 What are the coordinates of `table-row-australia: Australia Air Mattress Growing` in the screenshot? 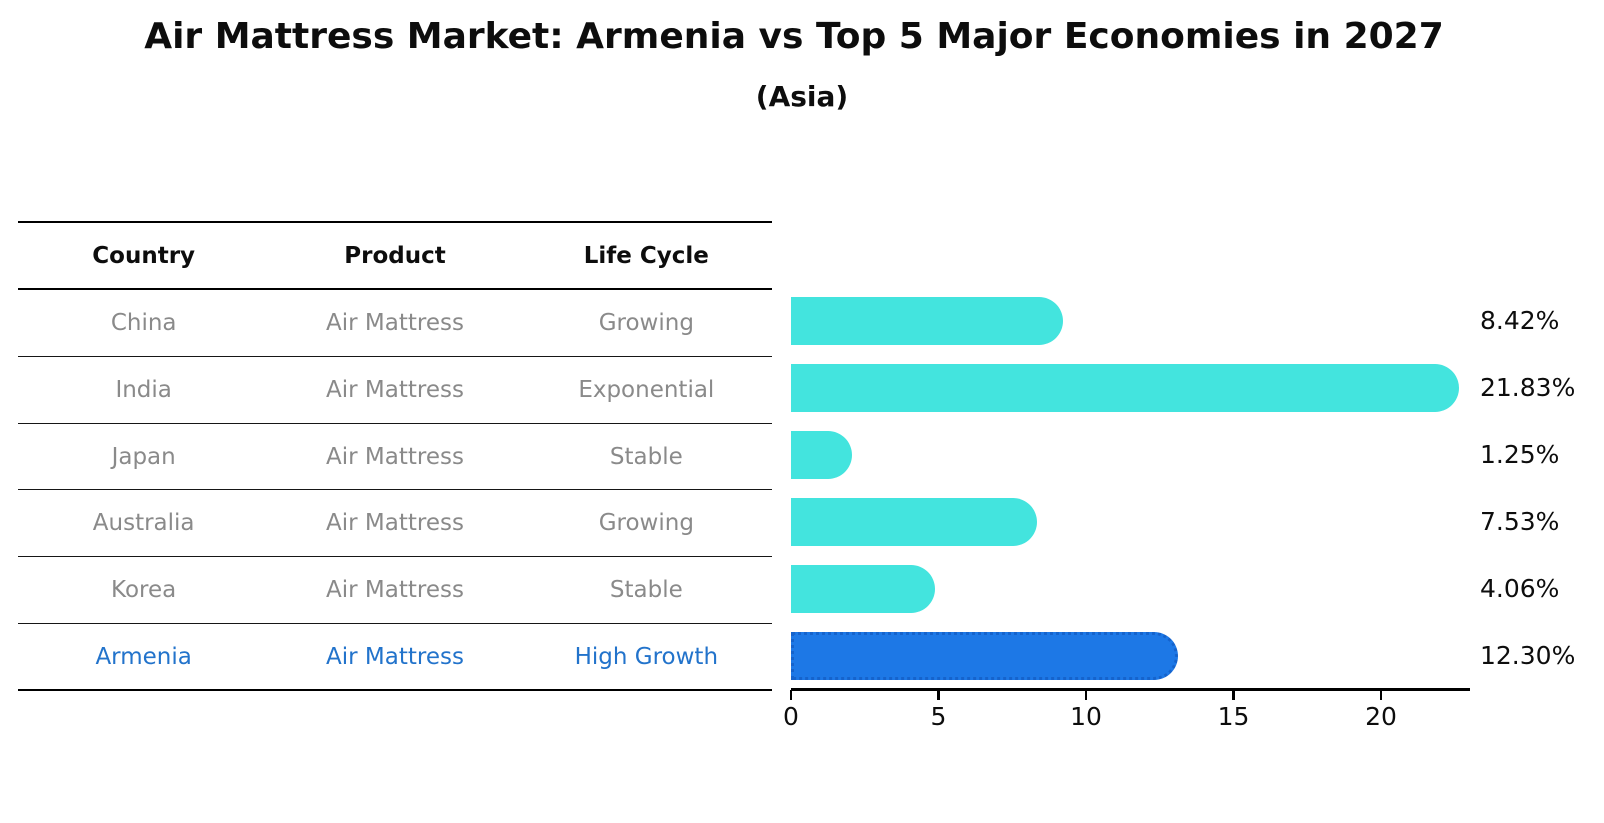 It's located at (395, 524).